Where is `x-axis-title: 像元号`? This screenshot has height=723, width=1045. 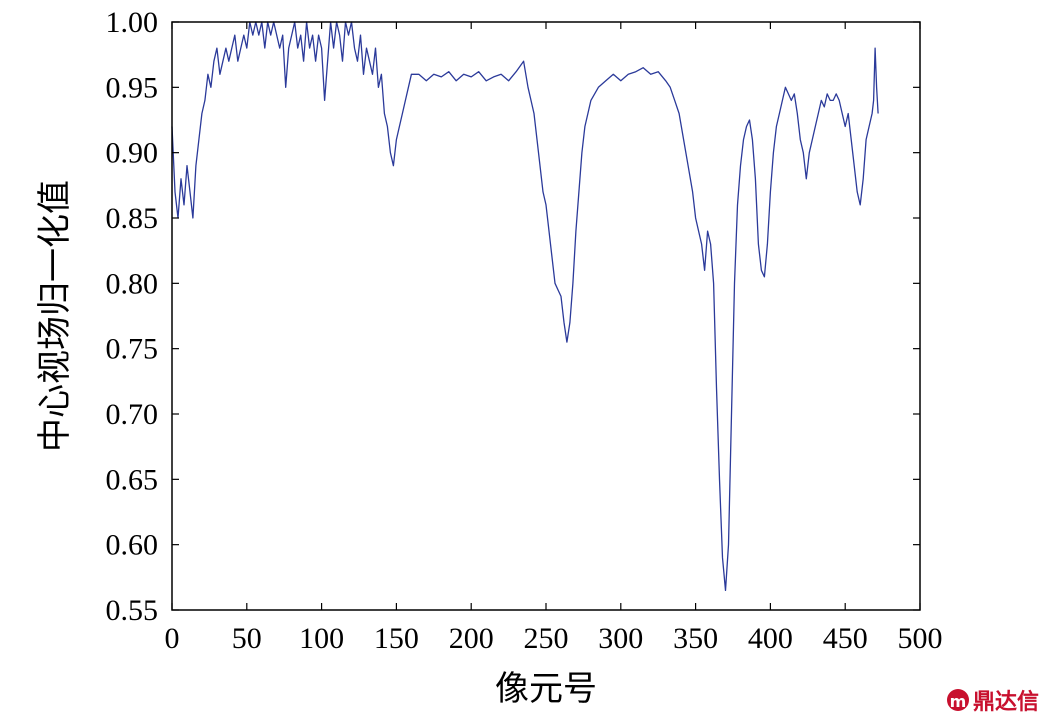
x-axis-title: 像元号 is located at coordinates (546, 689).